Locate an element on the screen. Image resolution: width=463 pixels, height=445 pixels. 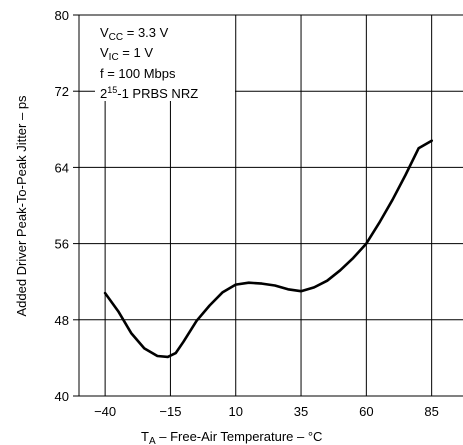
y-tick-label: 48 is located at coordinates (62, 320).